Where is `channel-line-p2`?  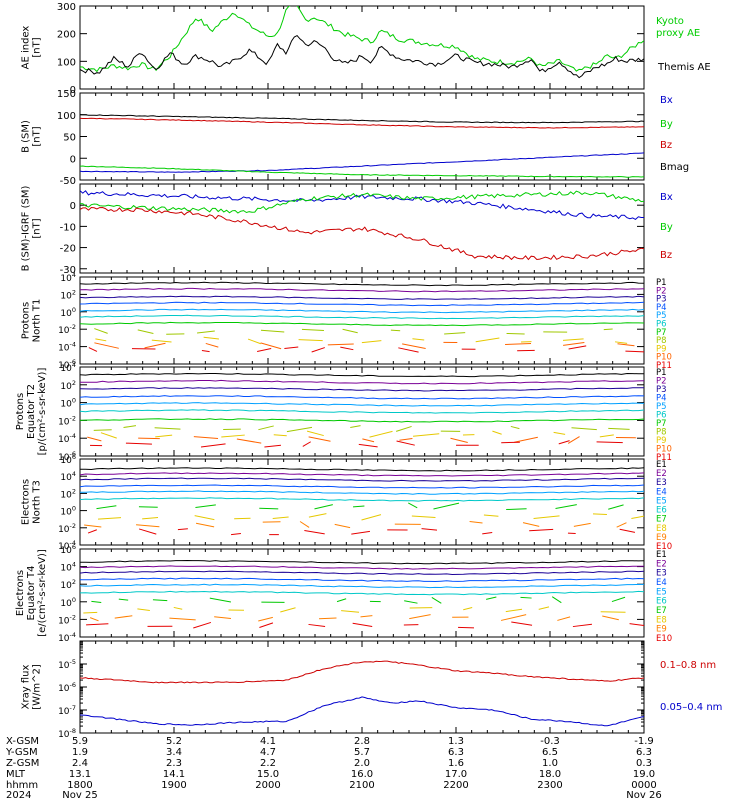 channel-line-p2 is located at coordinates (362, 382).